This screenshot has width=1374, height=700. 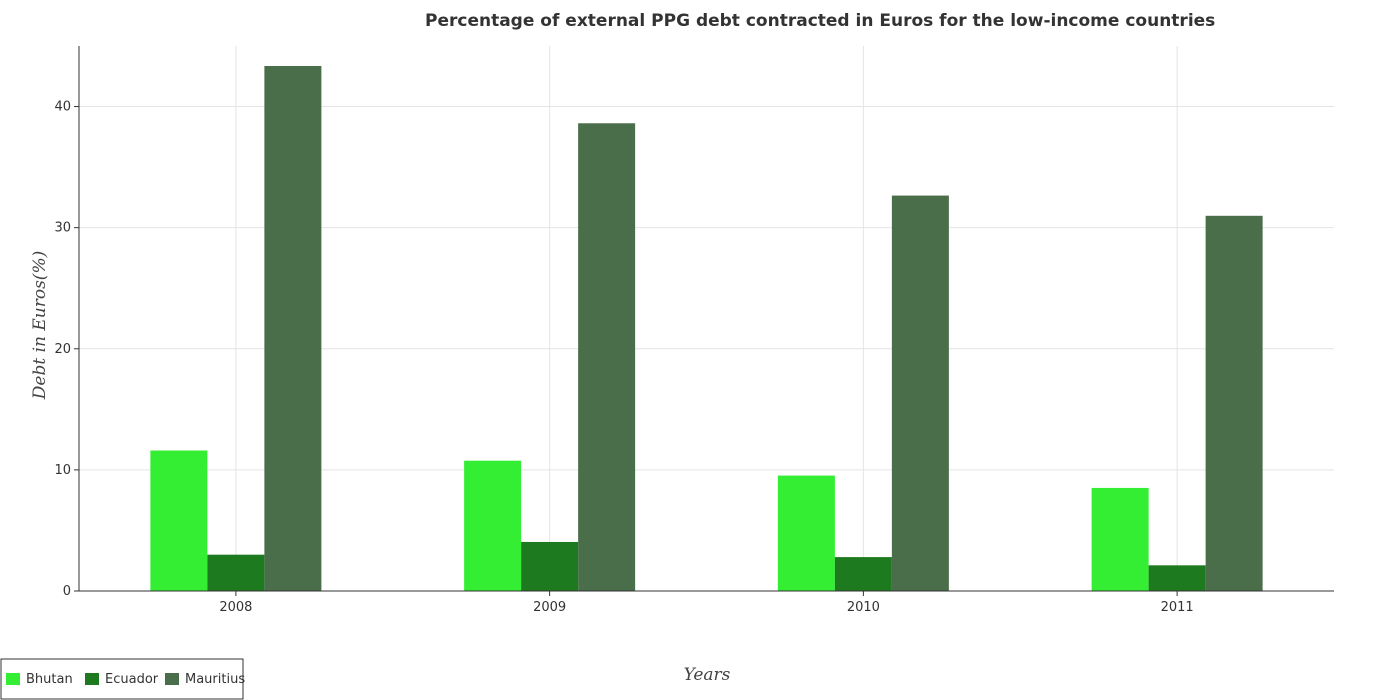 I want to click on y-tick-label: 0, so click(x=67, y=591).